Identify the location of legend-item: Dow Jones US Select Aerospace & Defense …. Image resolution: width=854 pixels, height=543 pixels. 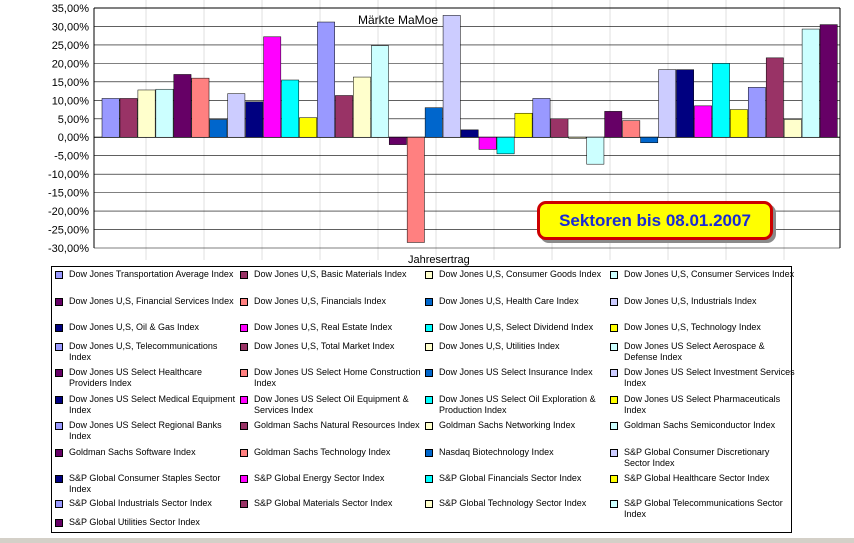
(702, 352).